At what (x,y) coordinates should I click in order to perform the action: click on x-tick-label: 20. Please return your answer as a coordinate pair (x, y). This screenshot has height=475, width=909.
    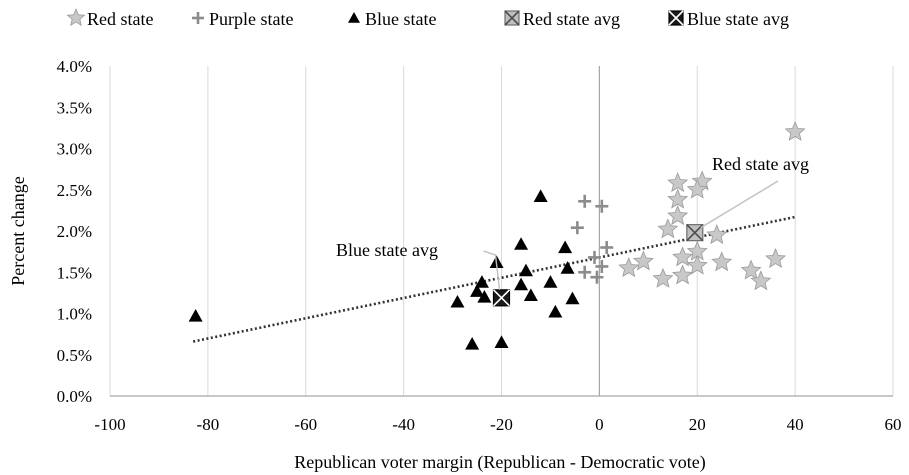
    Looking at the image, I should click on (697, 424).